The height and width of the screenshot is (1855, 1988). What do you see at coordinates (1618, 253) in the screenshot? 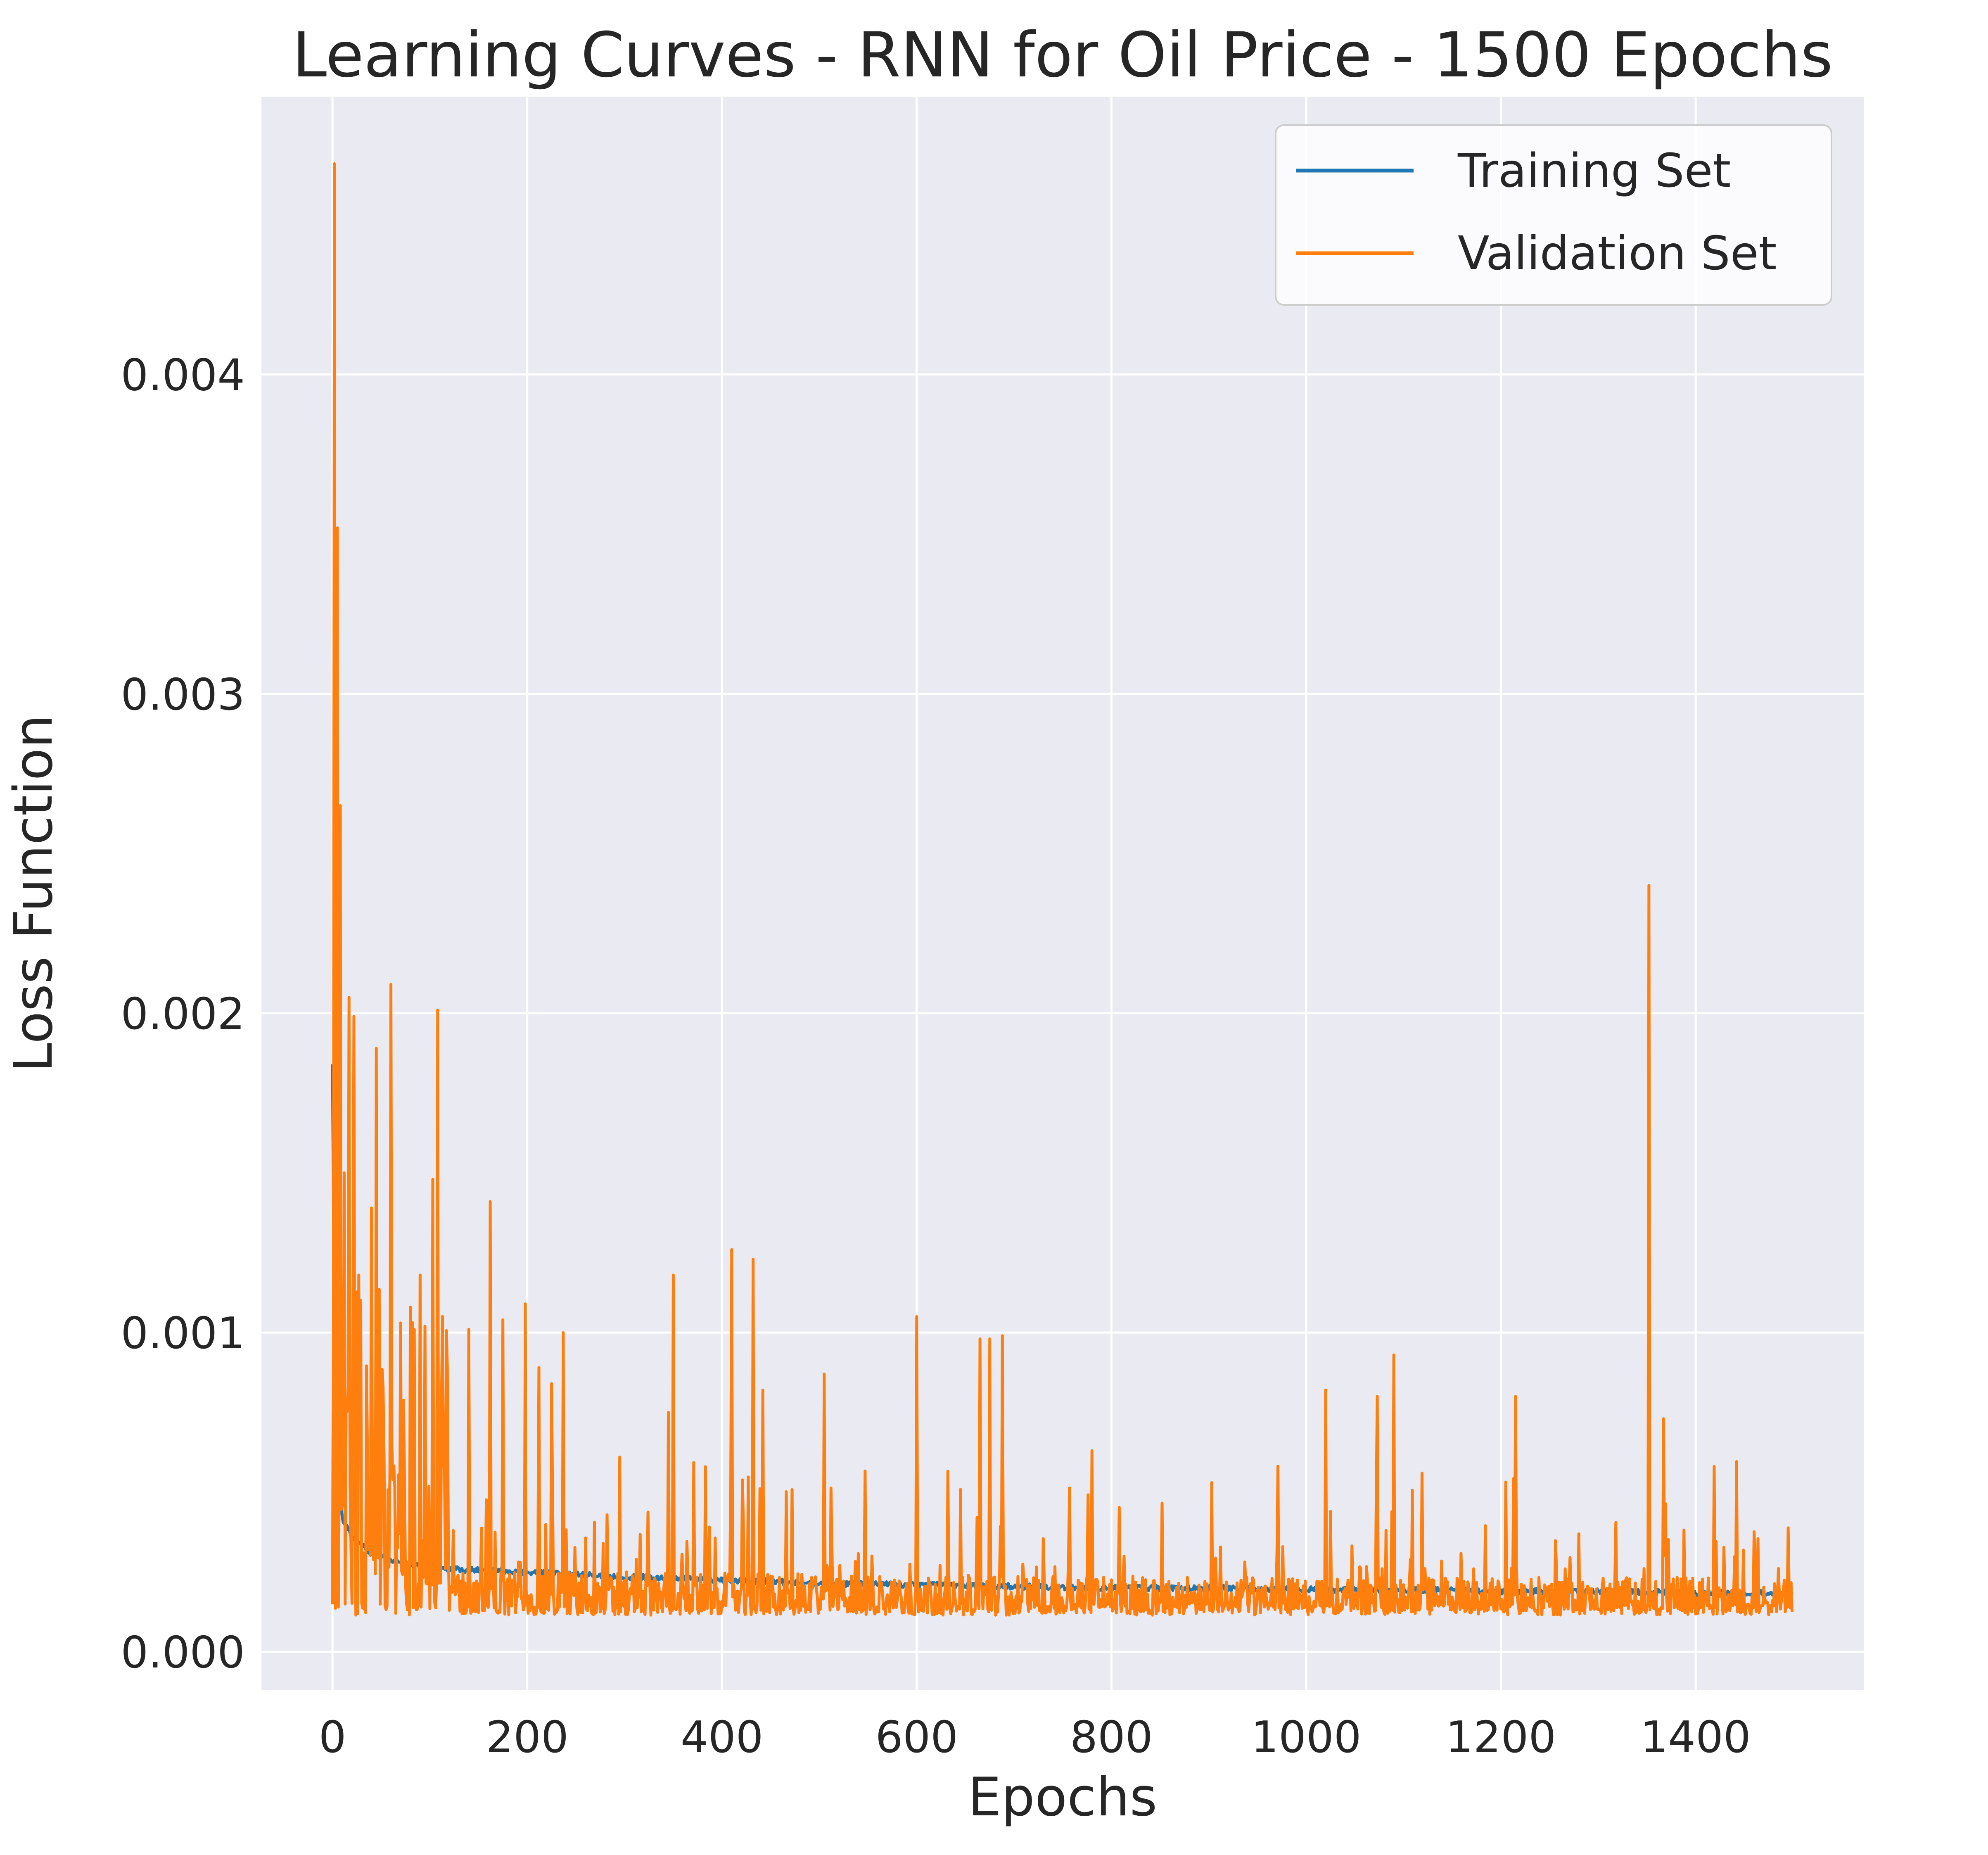
I see `legend-label-validation: Validation Set` at bounding box center [1618, 253].